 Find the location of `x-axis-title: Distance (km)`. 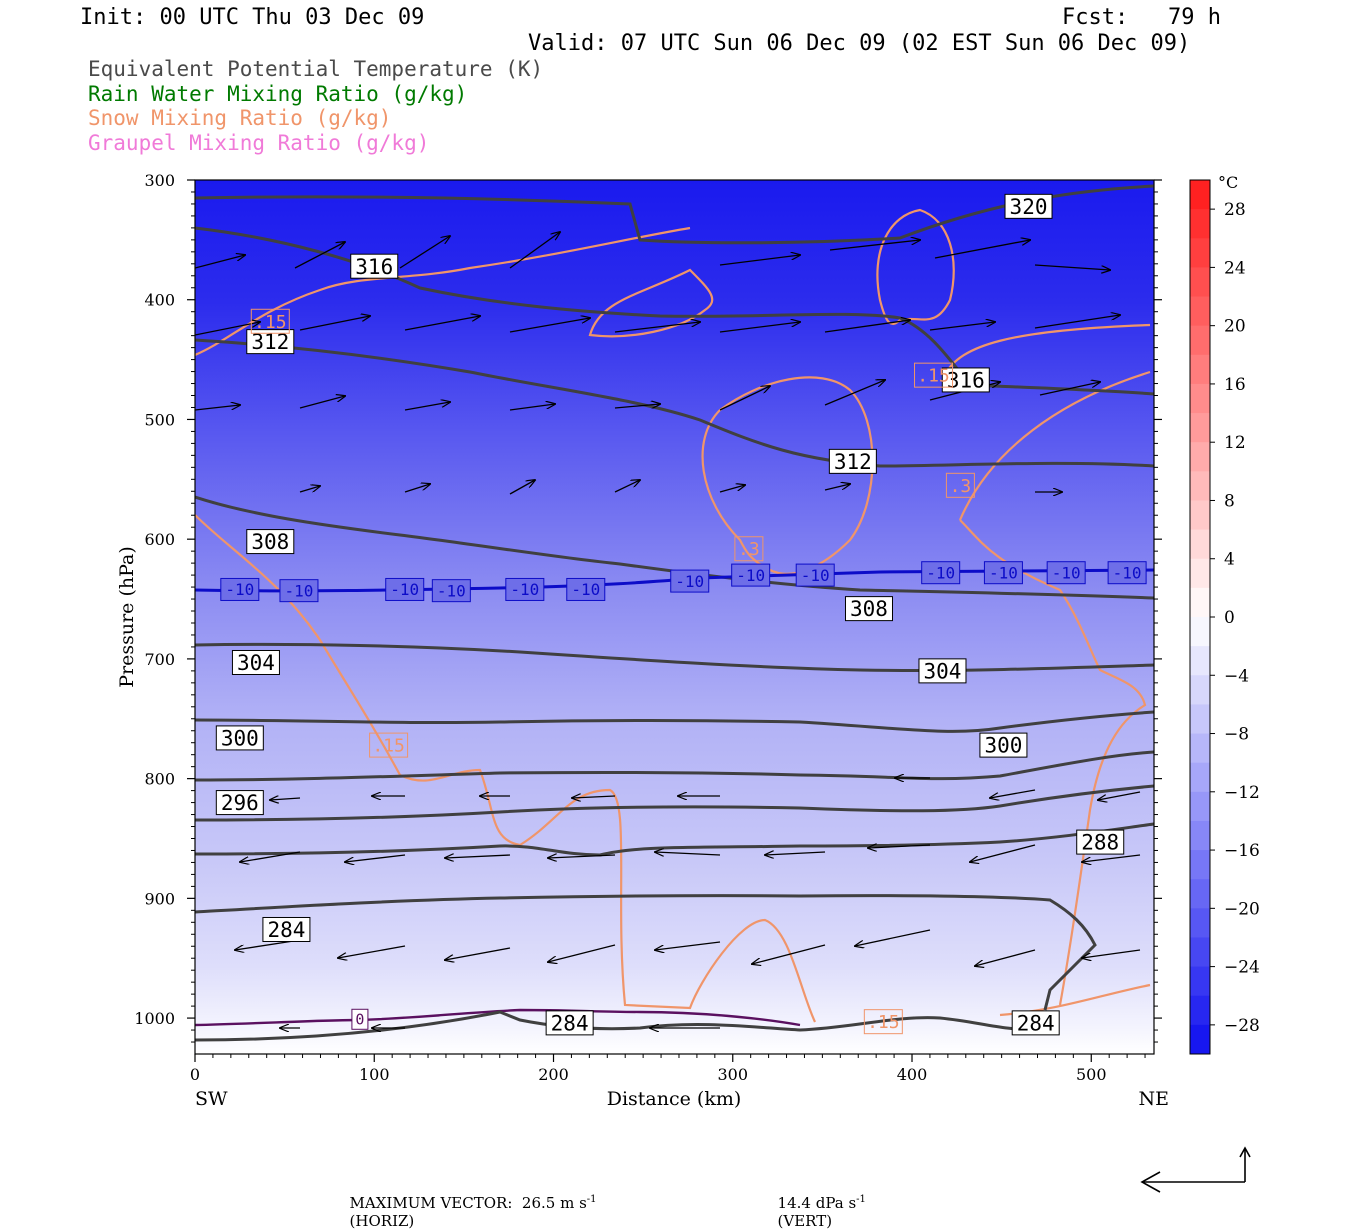

x-axis-title: Distance (km) is located at coordinates (674, 1099).